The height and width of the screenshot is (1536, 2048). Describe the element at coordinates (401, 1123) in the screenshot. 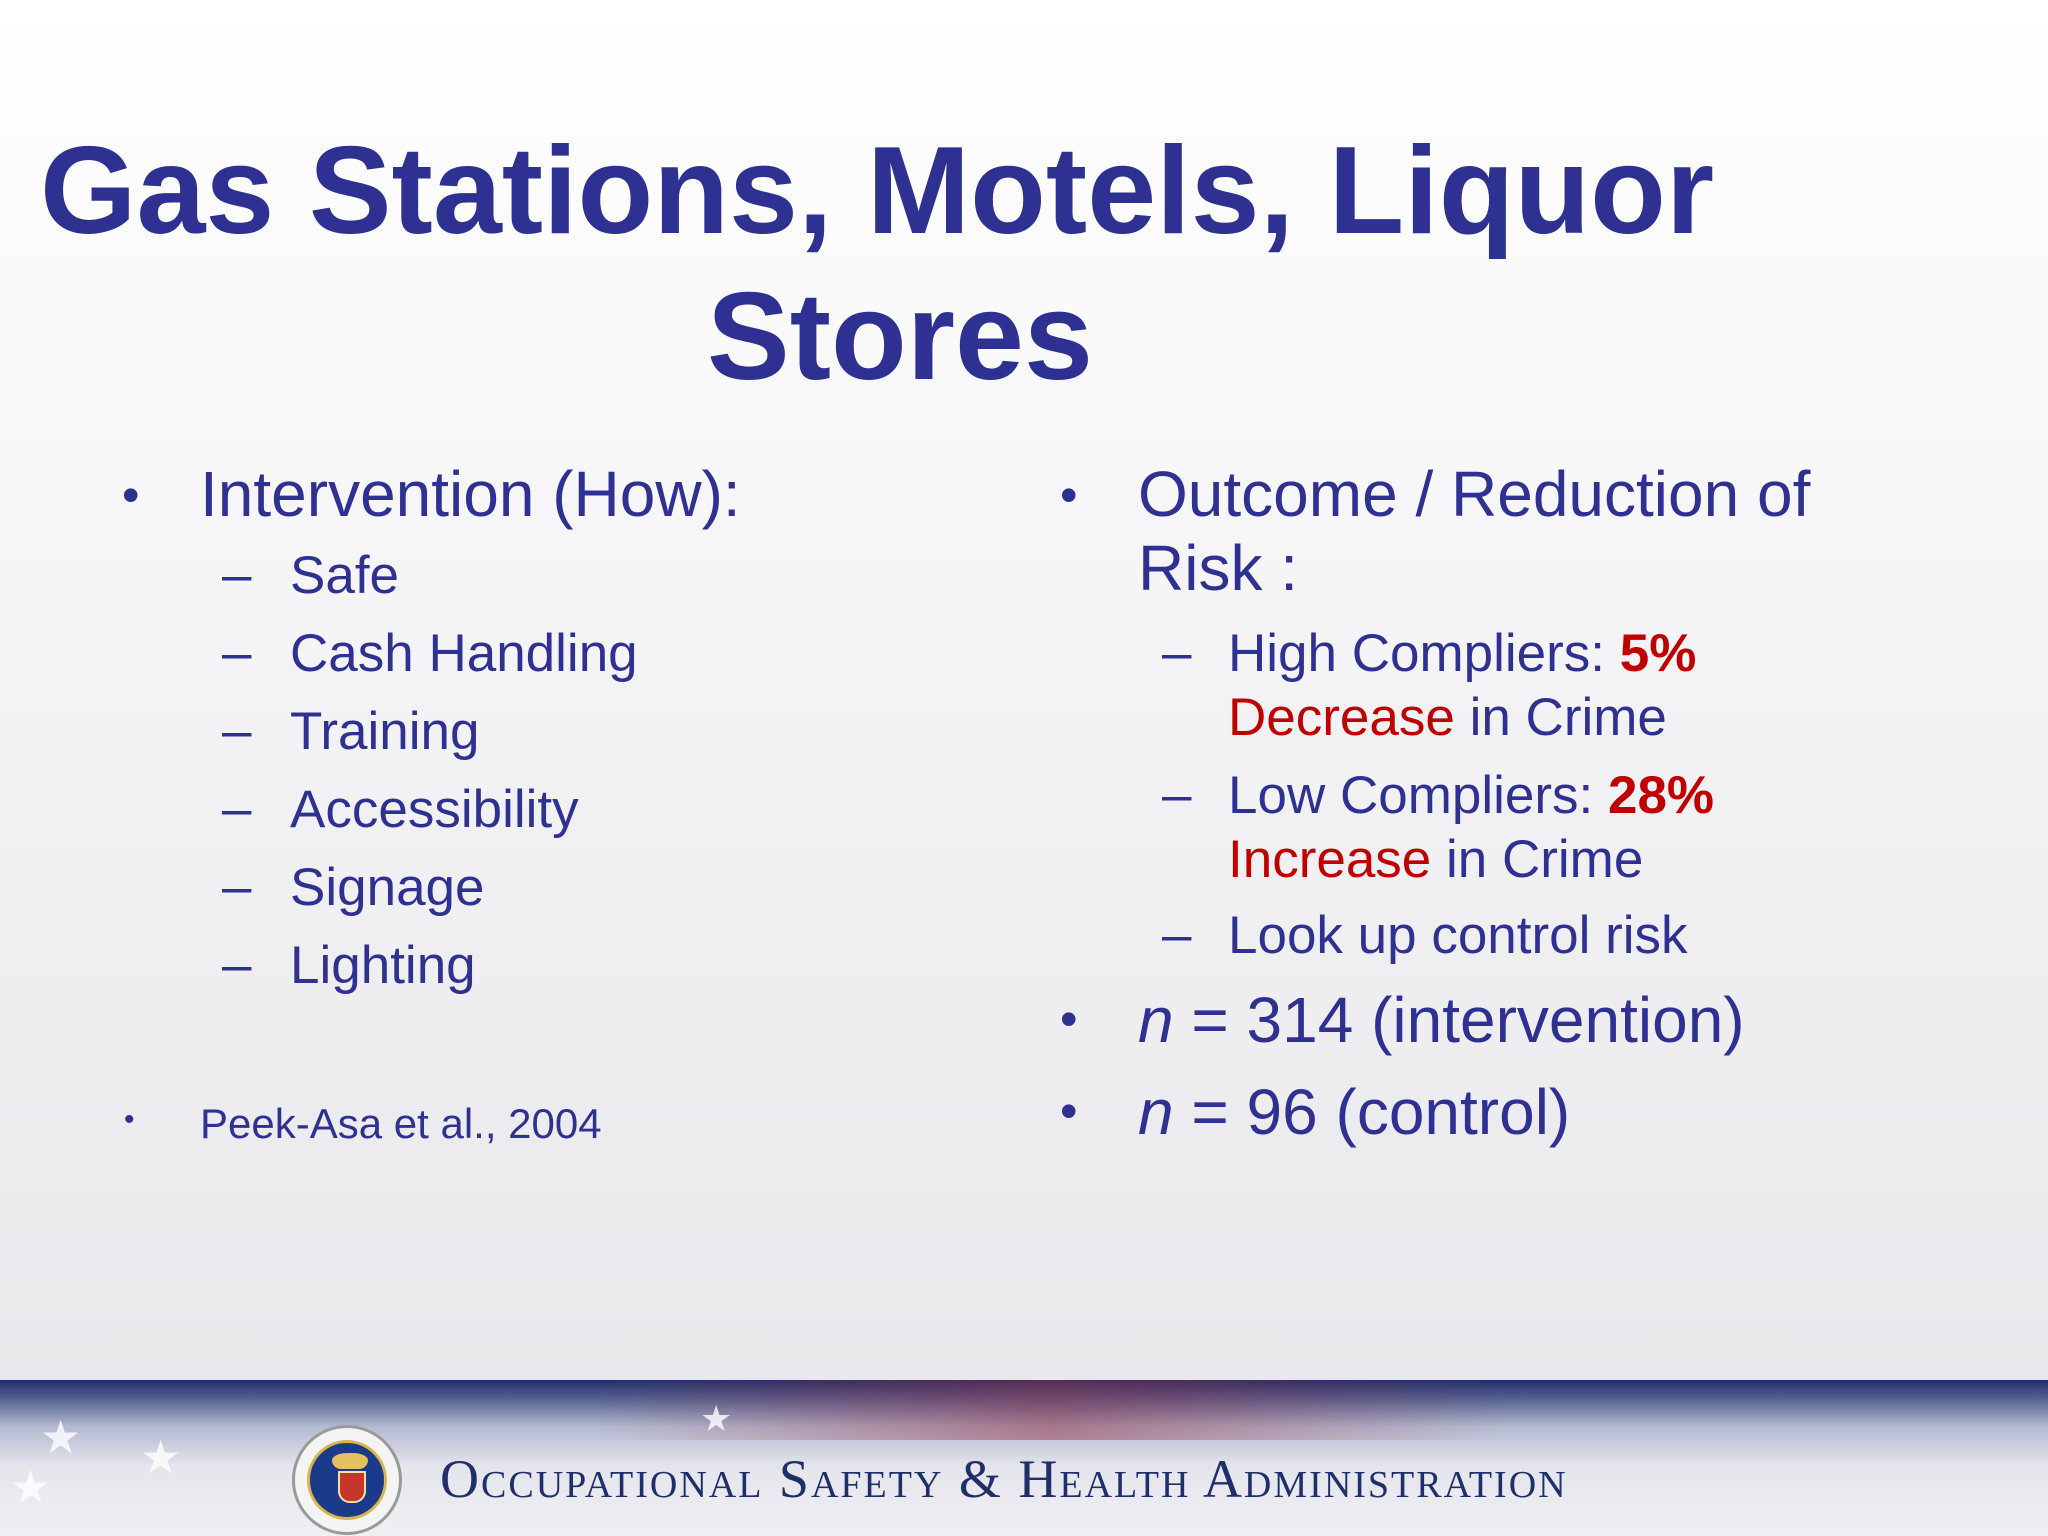

I see `citation: Peek-Asa et al., 2004` at that location.